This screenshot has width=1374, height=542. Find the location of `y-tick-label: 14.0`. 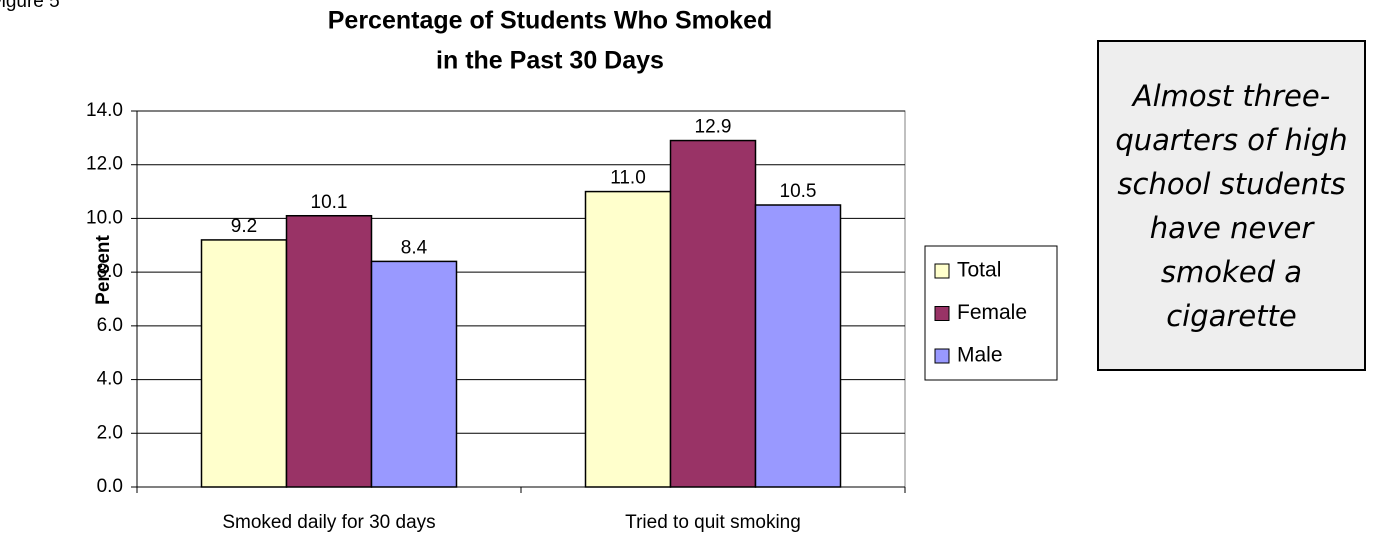

y-tick-label: 14.0 is located at coordinates (104, 110).